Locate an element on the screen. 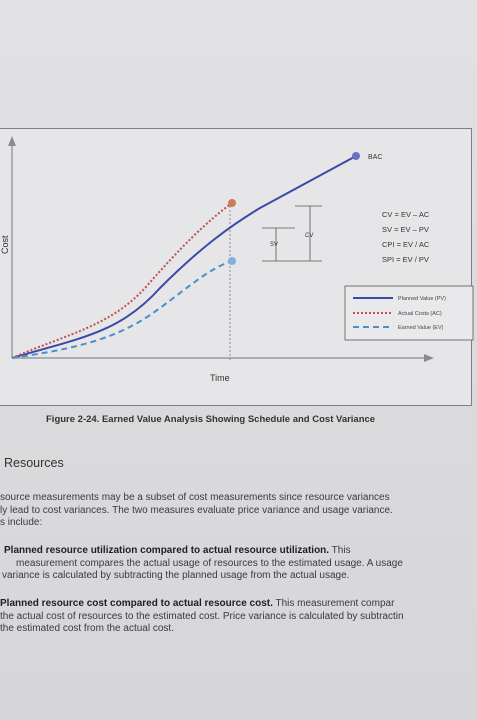  y-axis-arrow is located at coordinates (12, 141).